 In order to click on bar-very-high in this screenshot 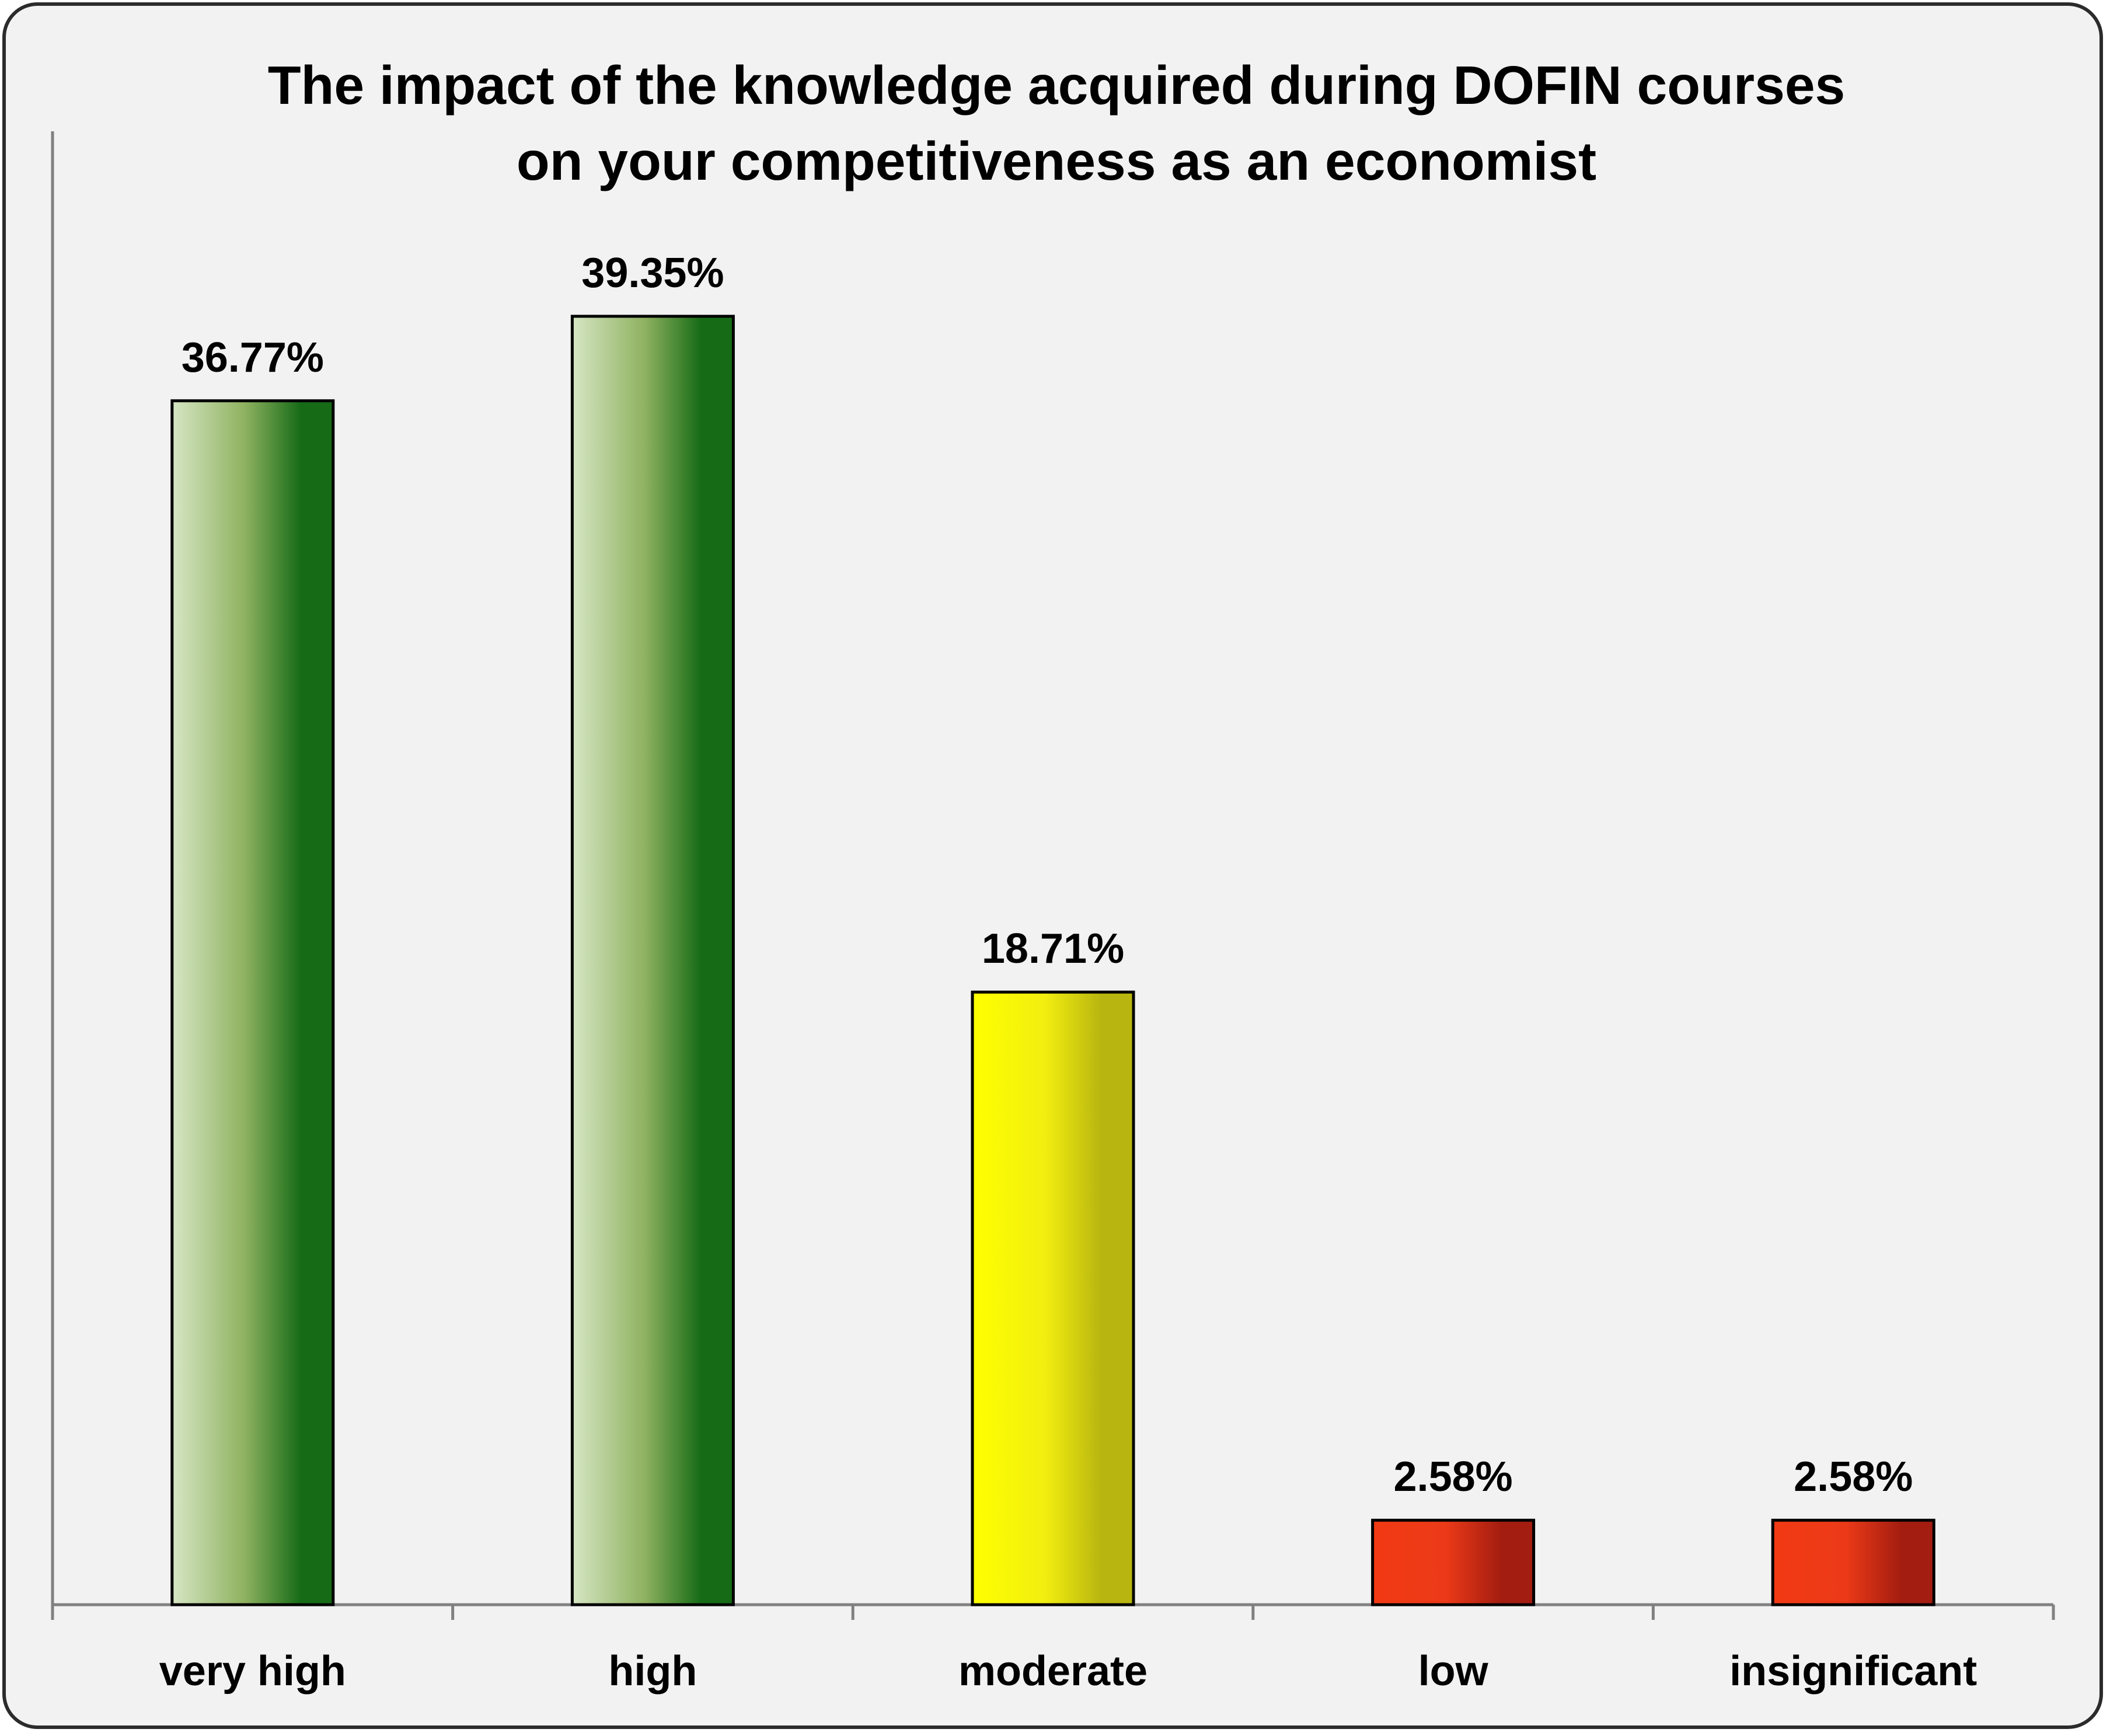, I will do `click(253, 1002)`.